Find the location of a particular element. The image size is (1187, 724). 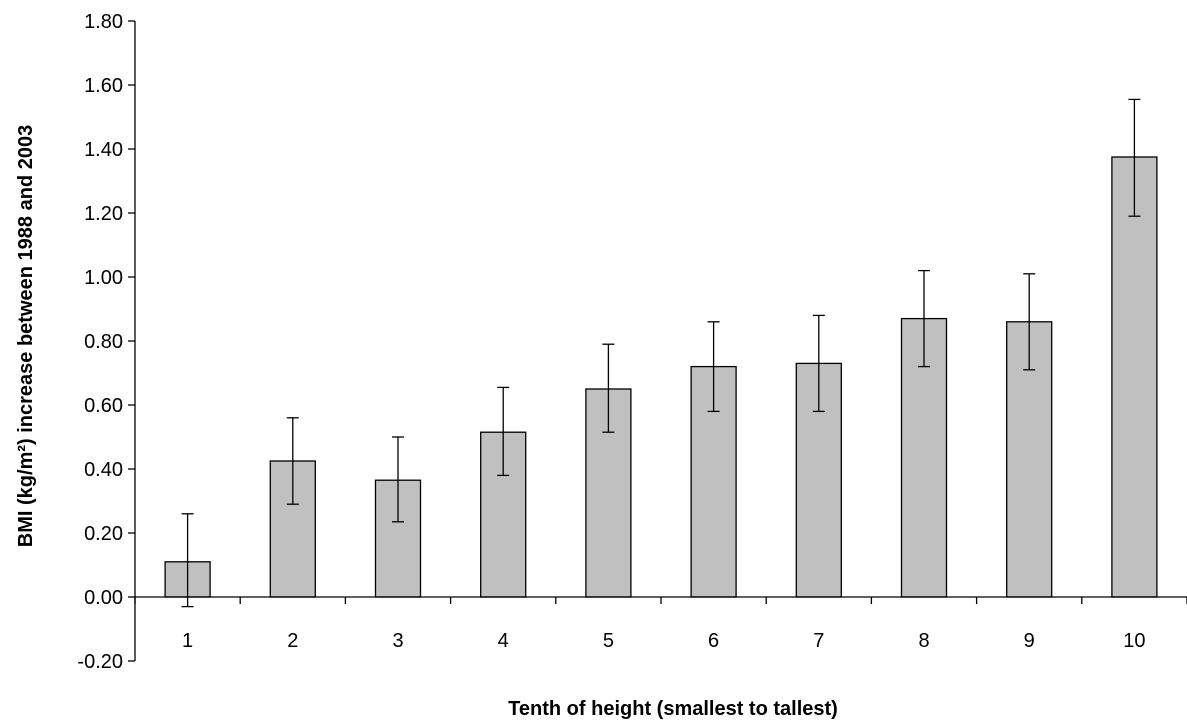

x-tick-label: 8 is located at coordinates (923, 641).